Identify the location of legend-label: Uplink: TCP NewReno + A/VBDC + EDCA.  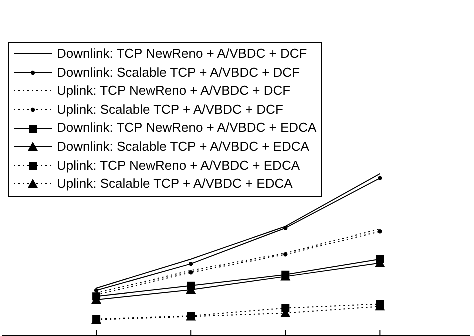
(178, 165).